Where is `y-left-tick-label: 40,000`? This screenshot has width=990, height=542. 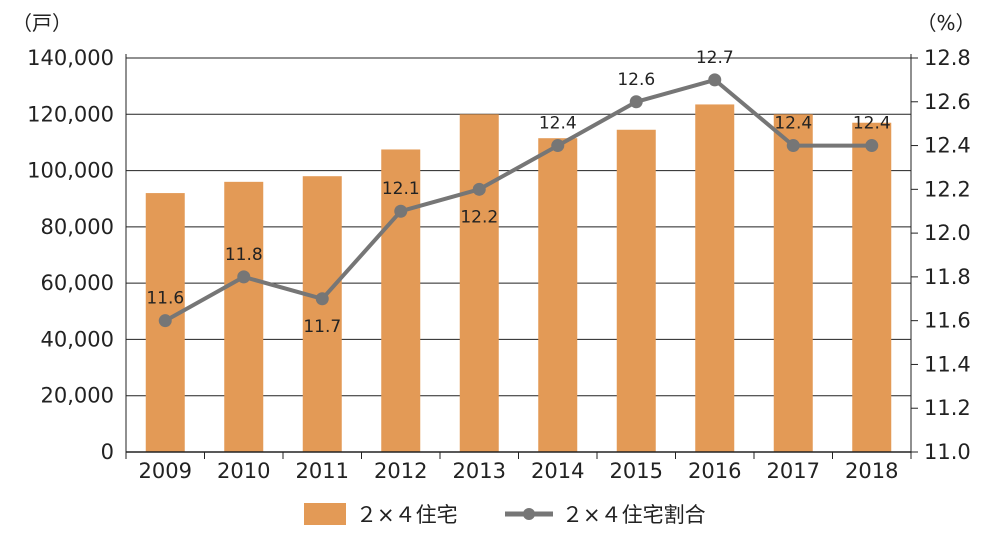
y-left-tick-label: 40,000 is located at coordinates (77, 339).